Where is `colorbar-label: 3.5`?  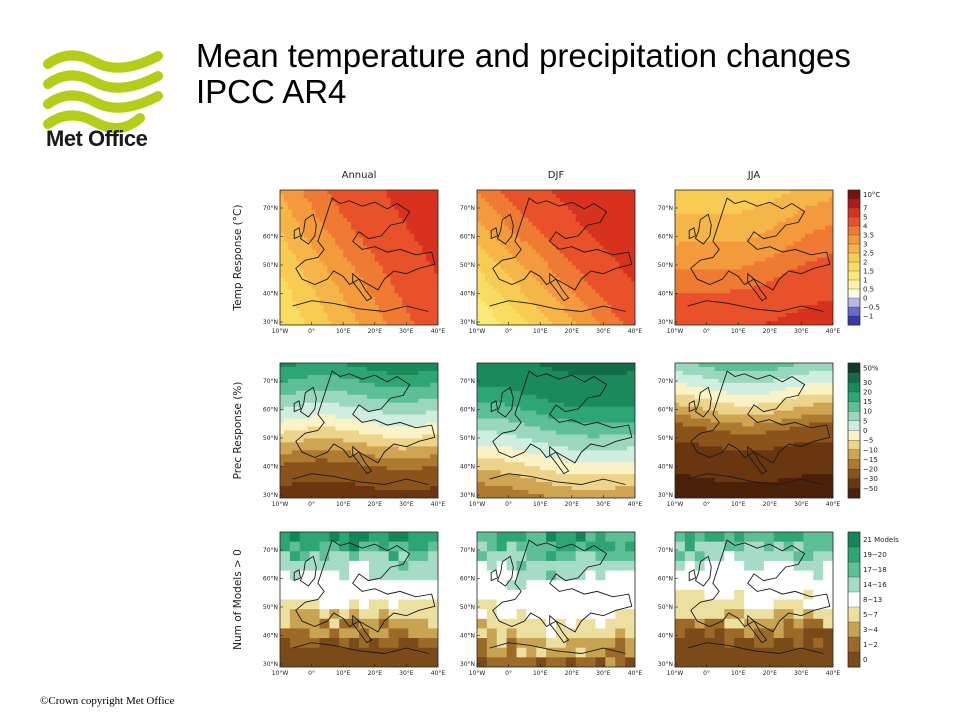 colorbar-label: 3.5 is located at coordinates (868, 236).